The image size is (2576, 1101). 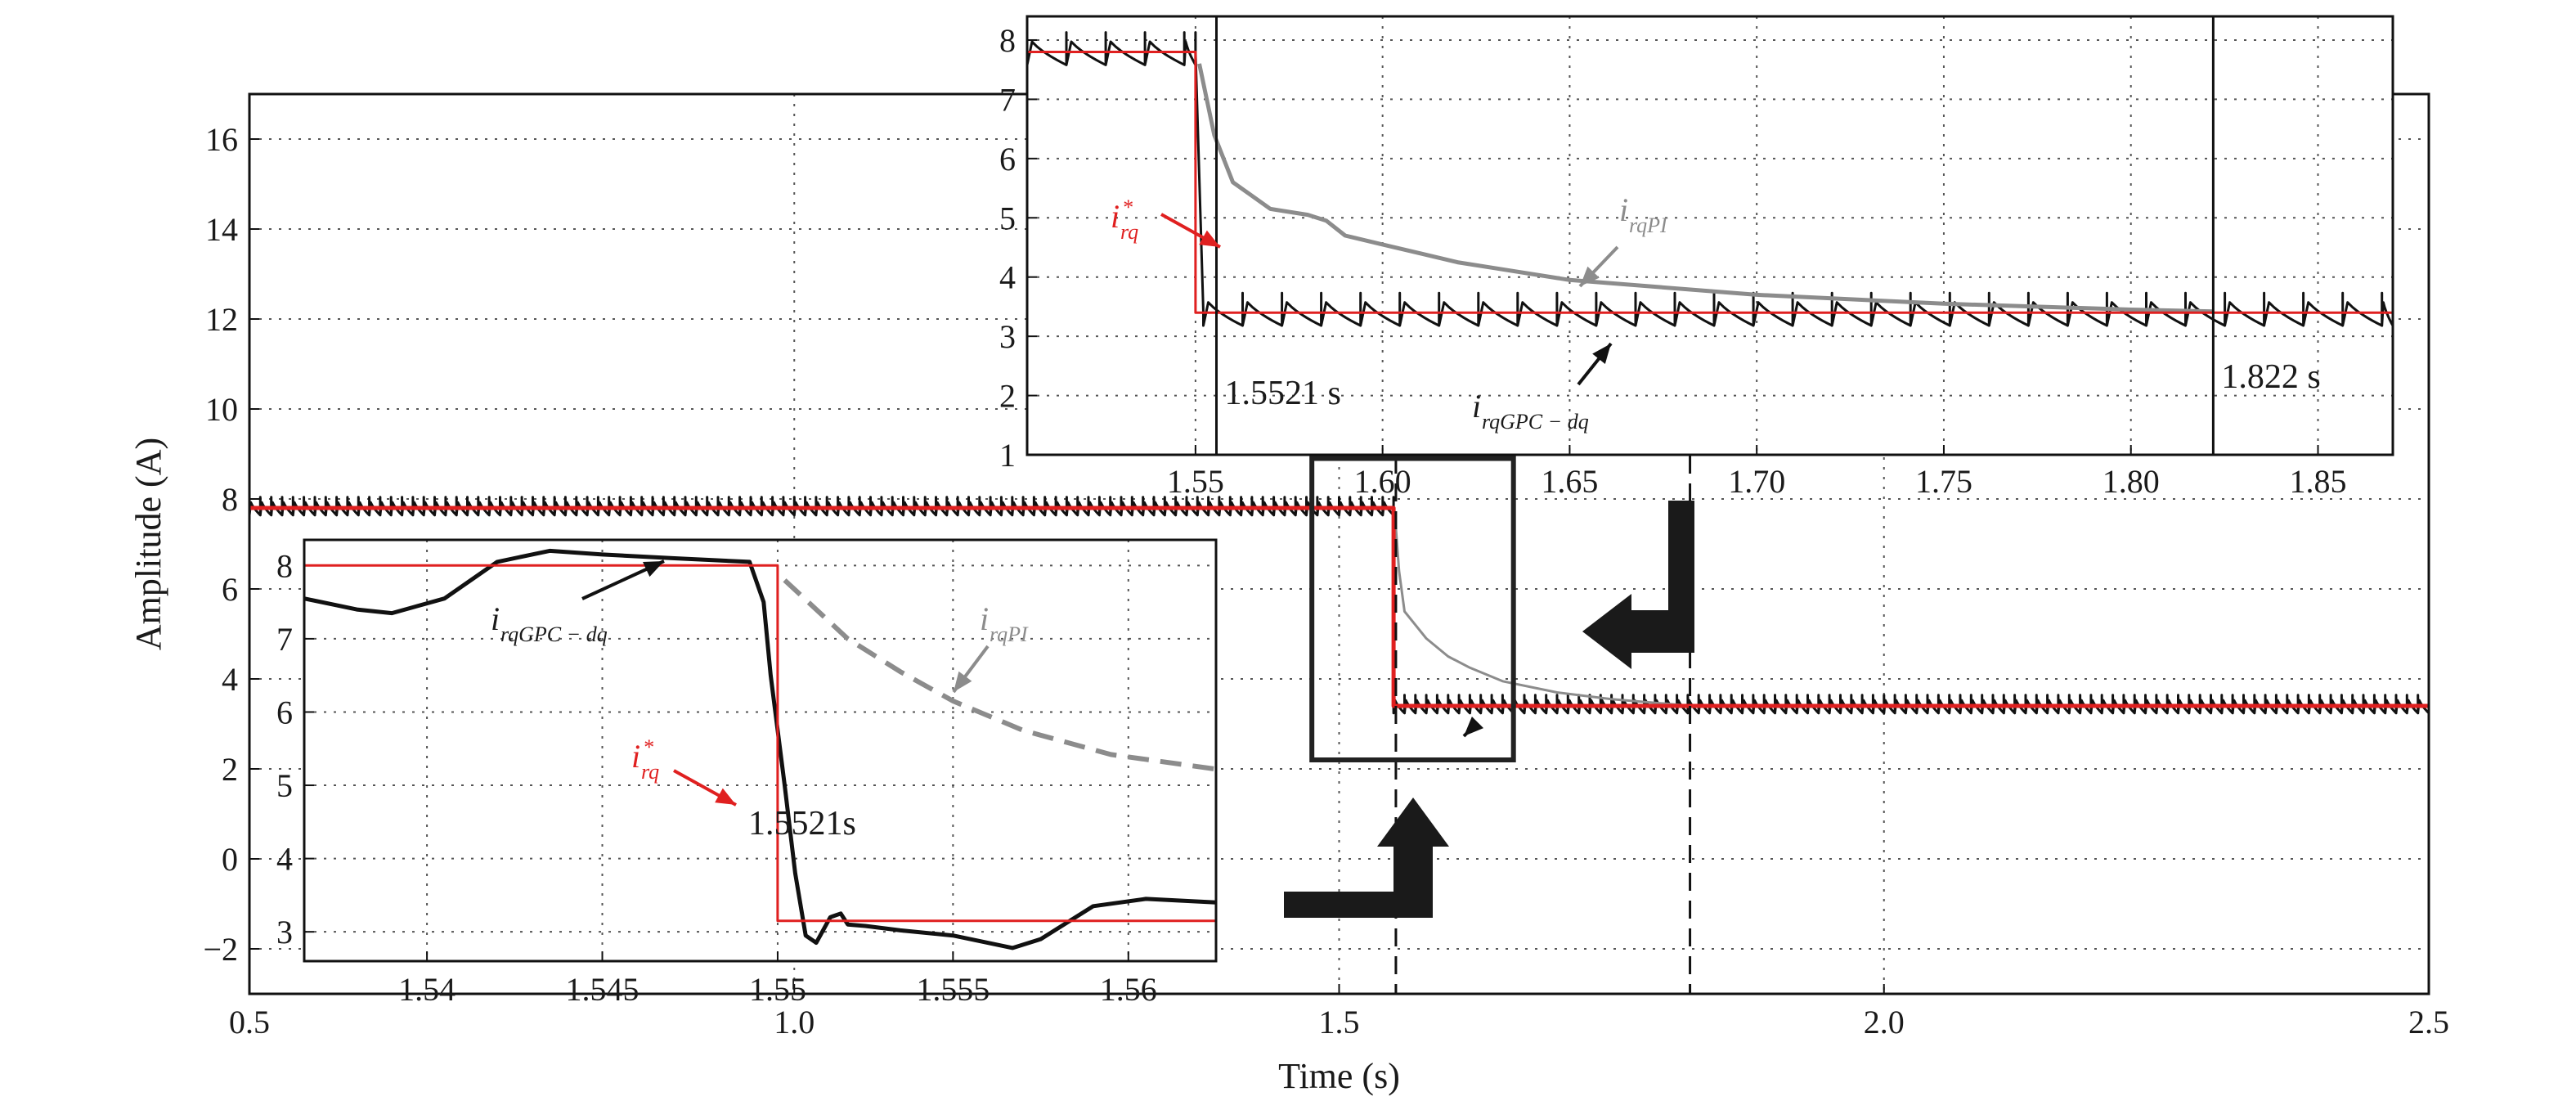 I want to click on y-tick-label: 12, so click(x=221, y=319).